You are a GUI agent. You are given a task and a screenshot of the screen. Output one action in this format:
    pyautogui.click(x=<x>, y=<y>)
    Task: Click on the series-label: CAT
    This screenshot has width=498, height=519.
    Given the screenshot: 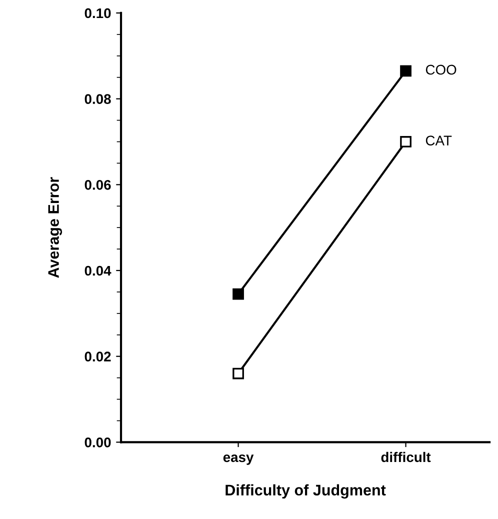 What is the action you would take?
    pyautogui.click(x=439, y=141)
    